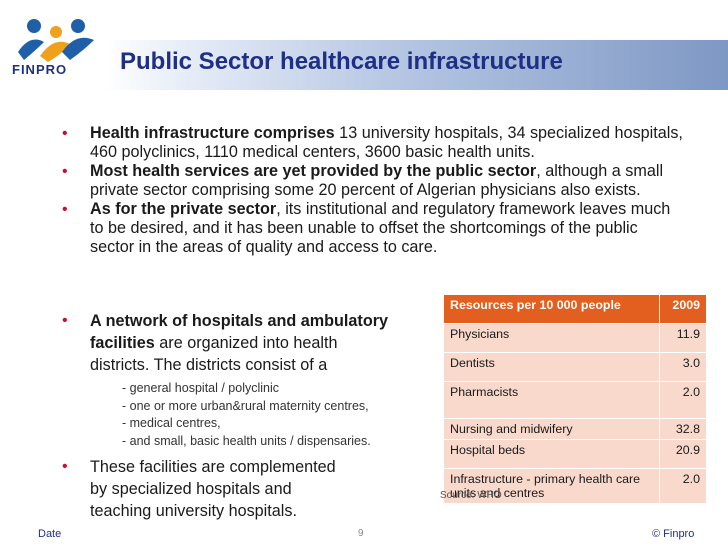 The image size is (728, 546). What do you see at coordinates (191, 489) in the screenshot?
I see `complement-line: by specialized hospitals and` at bounding box center [191, 489].